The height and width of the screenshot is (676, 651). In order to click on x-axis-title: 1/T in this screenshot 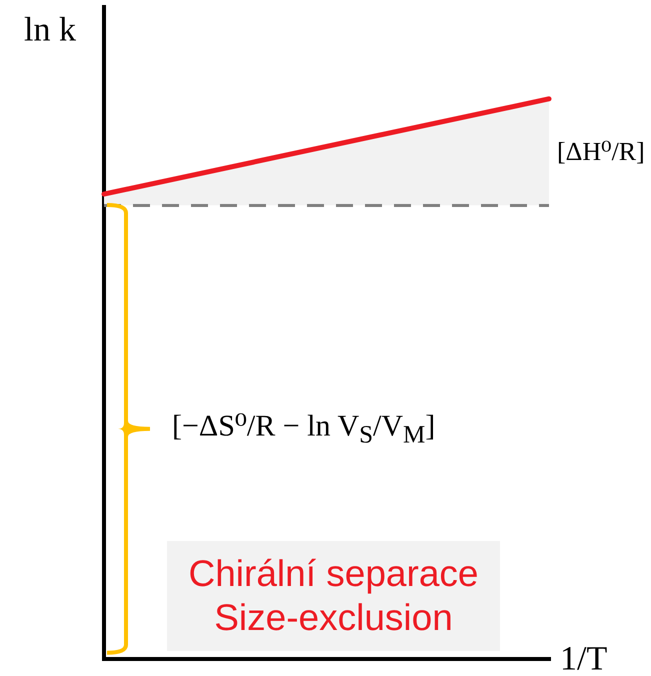, I will do `click(584, 658)`.